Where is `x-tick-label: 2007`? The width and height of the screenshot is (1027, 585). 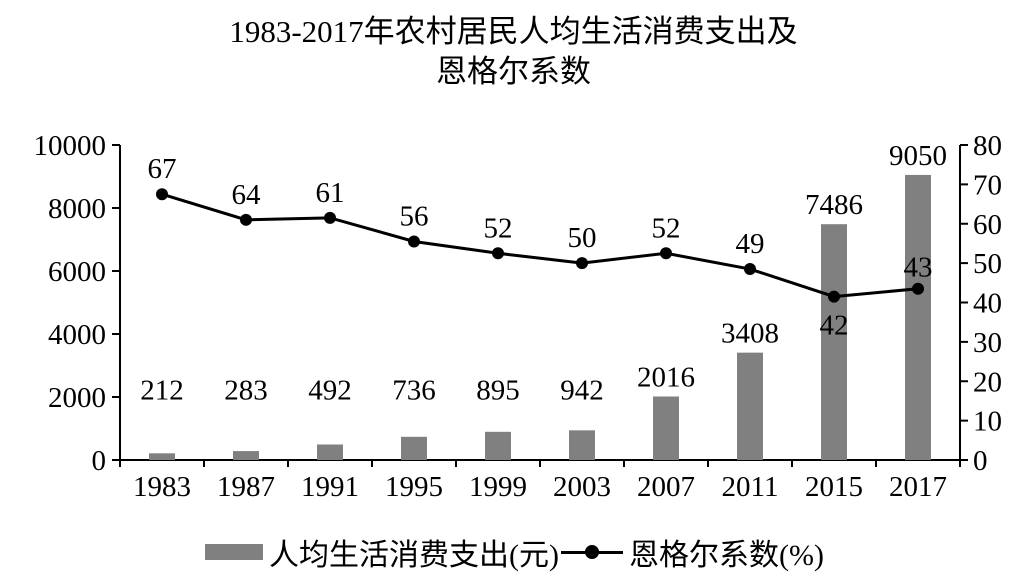 x-tick-label: 2007 is located at coordinates (666, 487).